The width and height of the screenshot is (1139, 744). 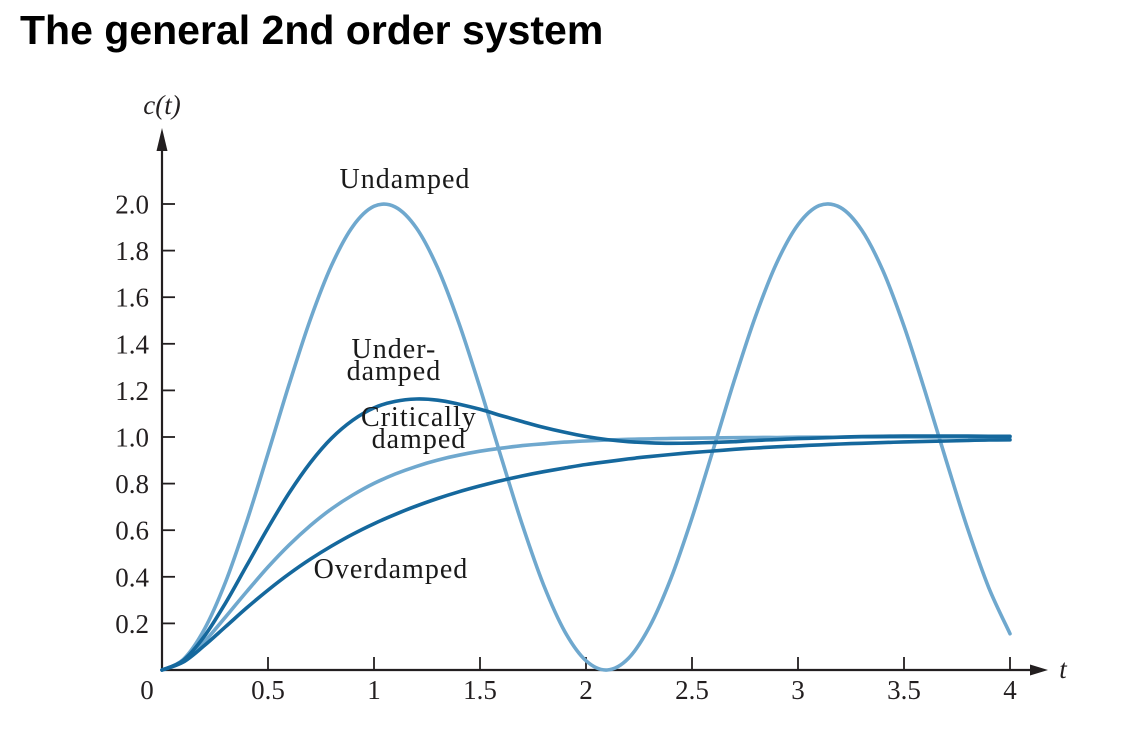 What do you see at coordinates (480, 690) in the screenshot?
I see `x-tick-label: 1.5` at bounding box center [480, 690].